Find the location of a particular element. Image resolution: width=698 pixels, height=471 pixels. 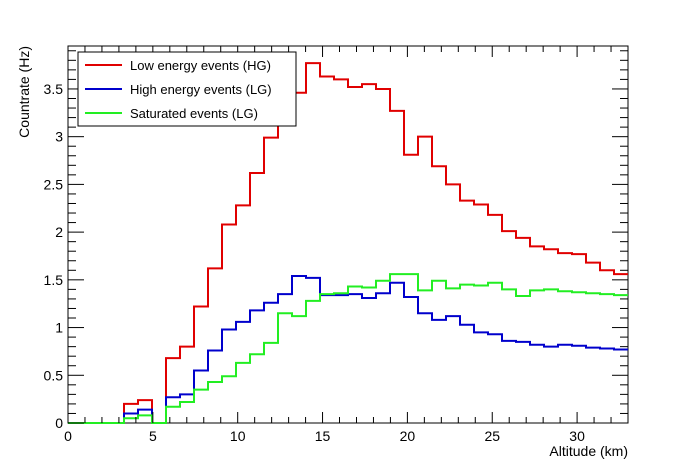

legend-label-saturated: Saturated events (LG) is located at coordinates (194, 113).